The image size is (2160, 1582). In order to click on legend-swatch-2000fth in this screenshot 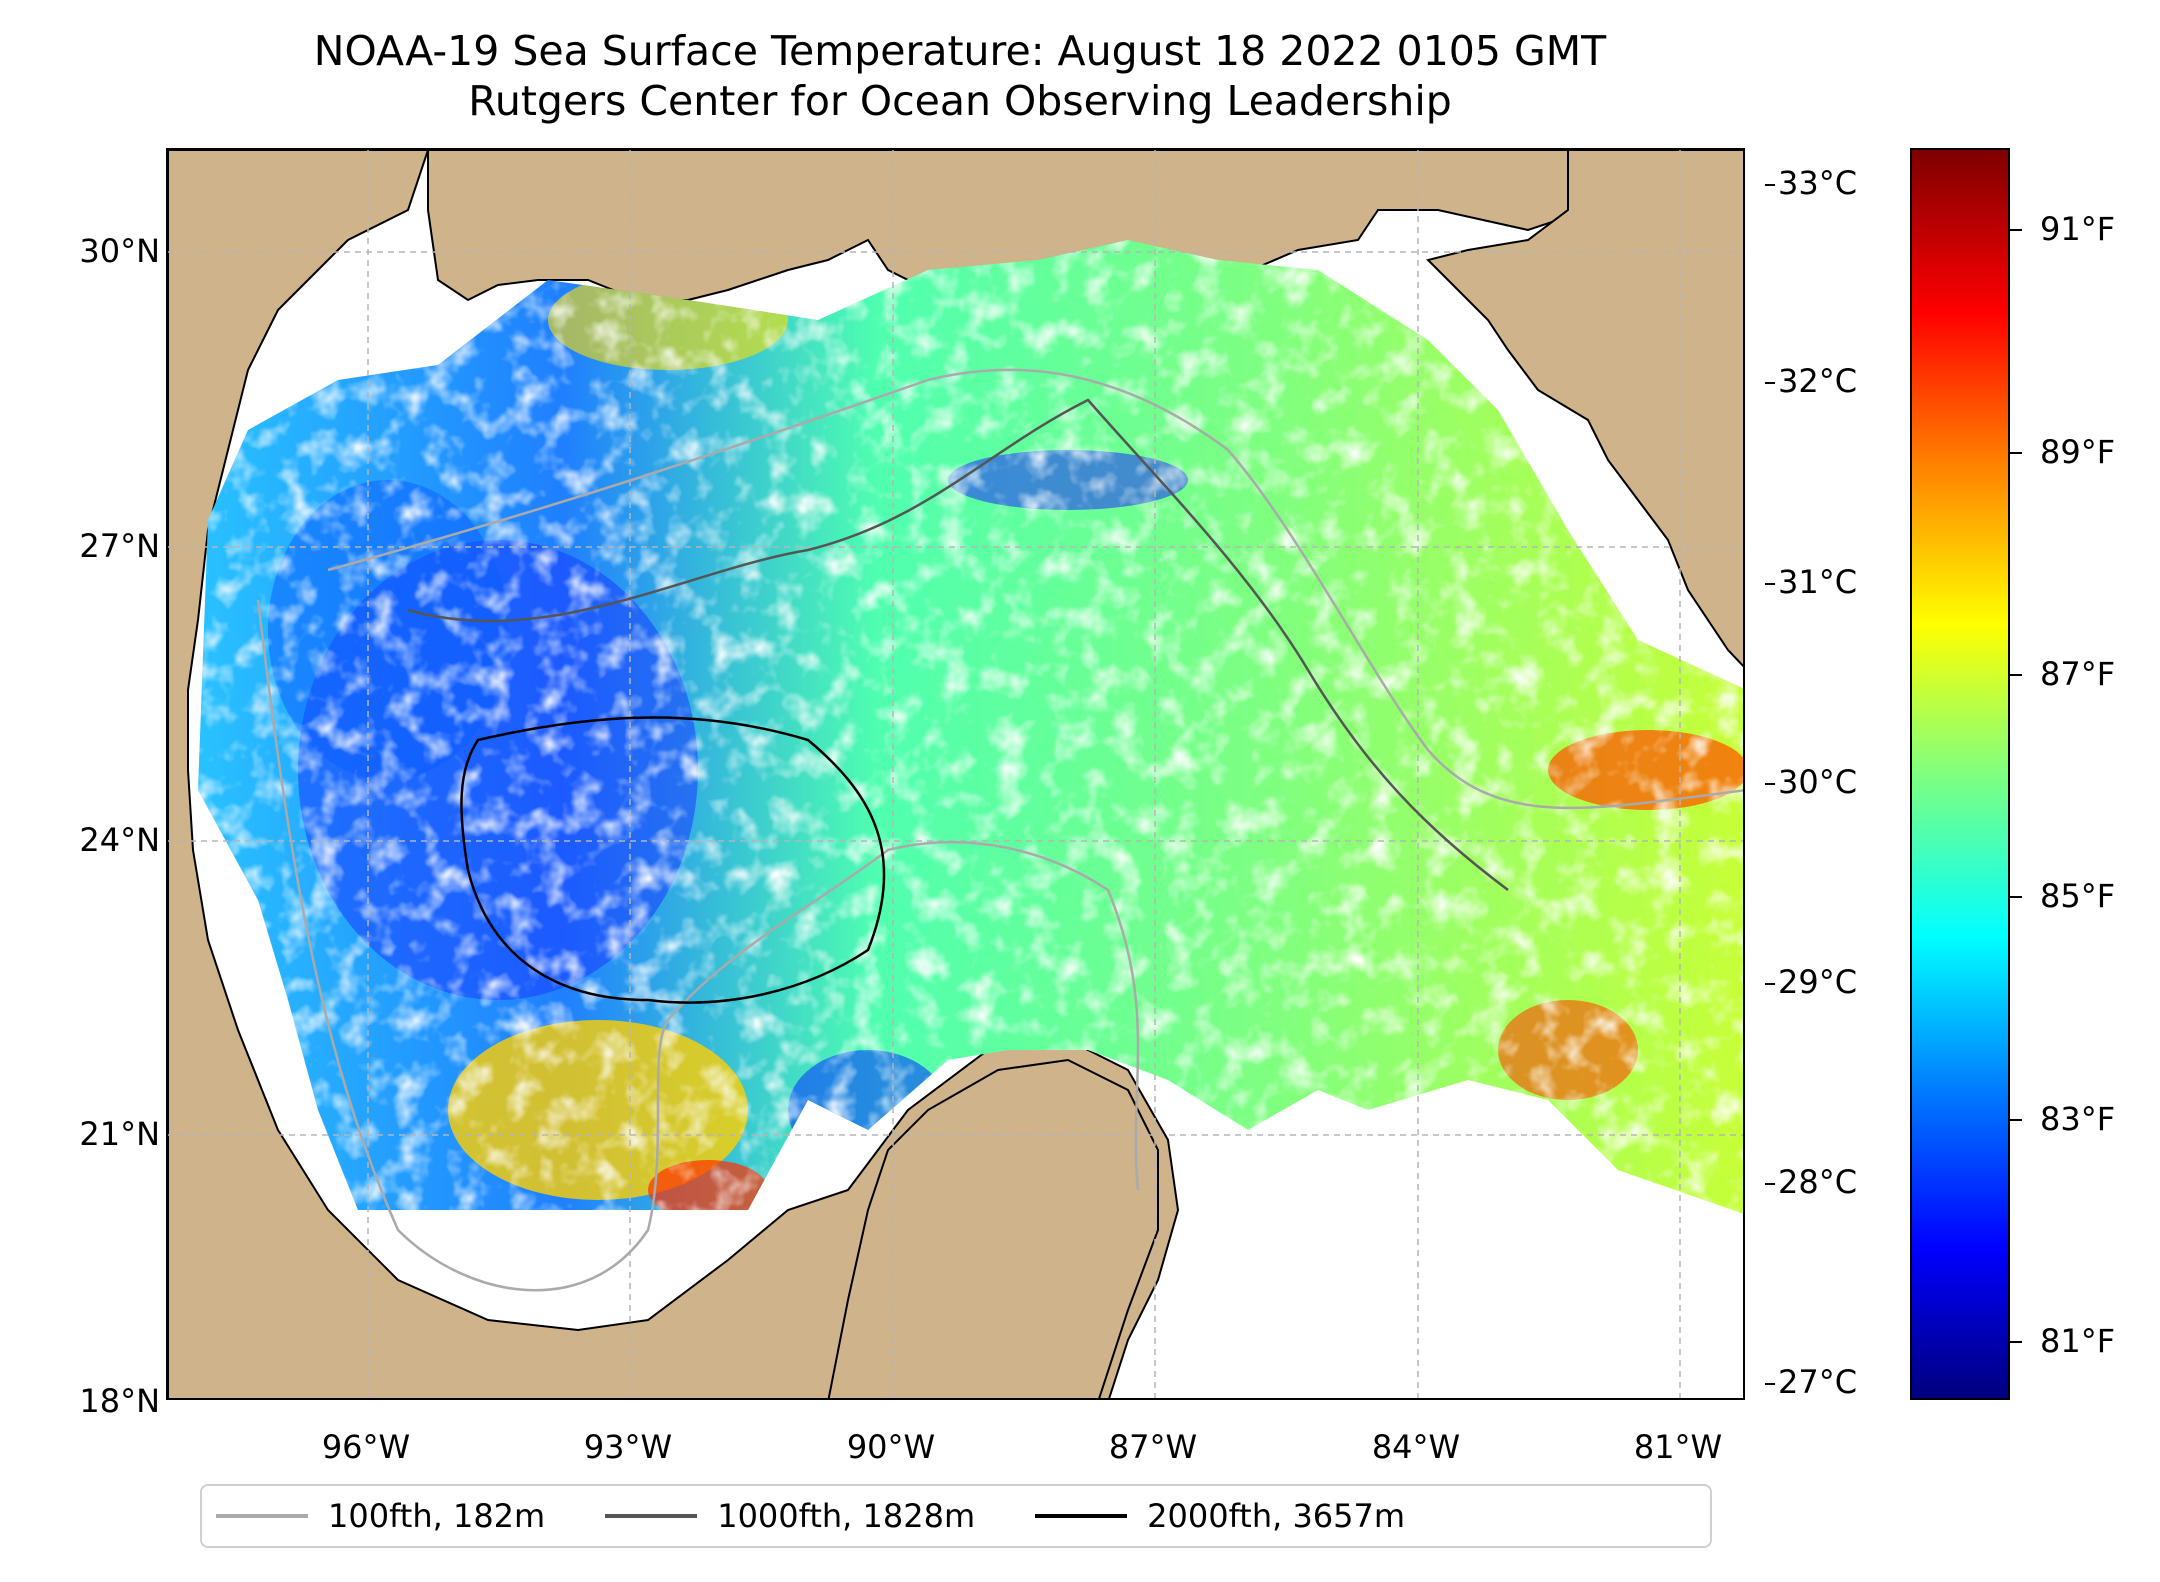, I will do `click(1081, 1516)`.